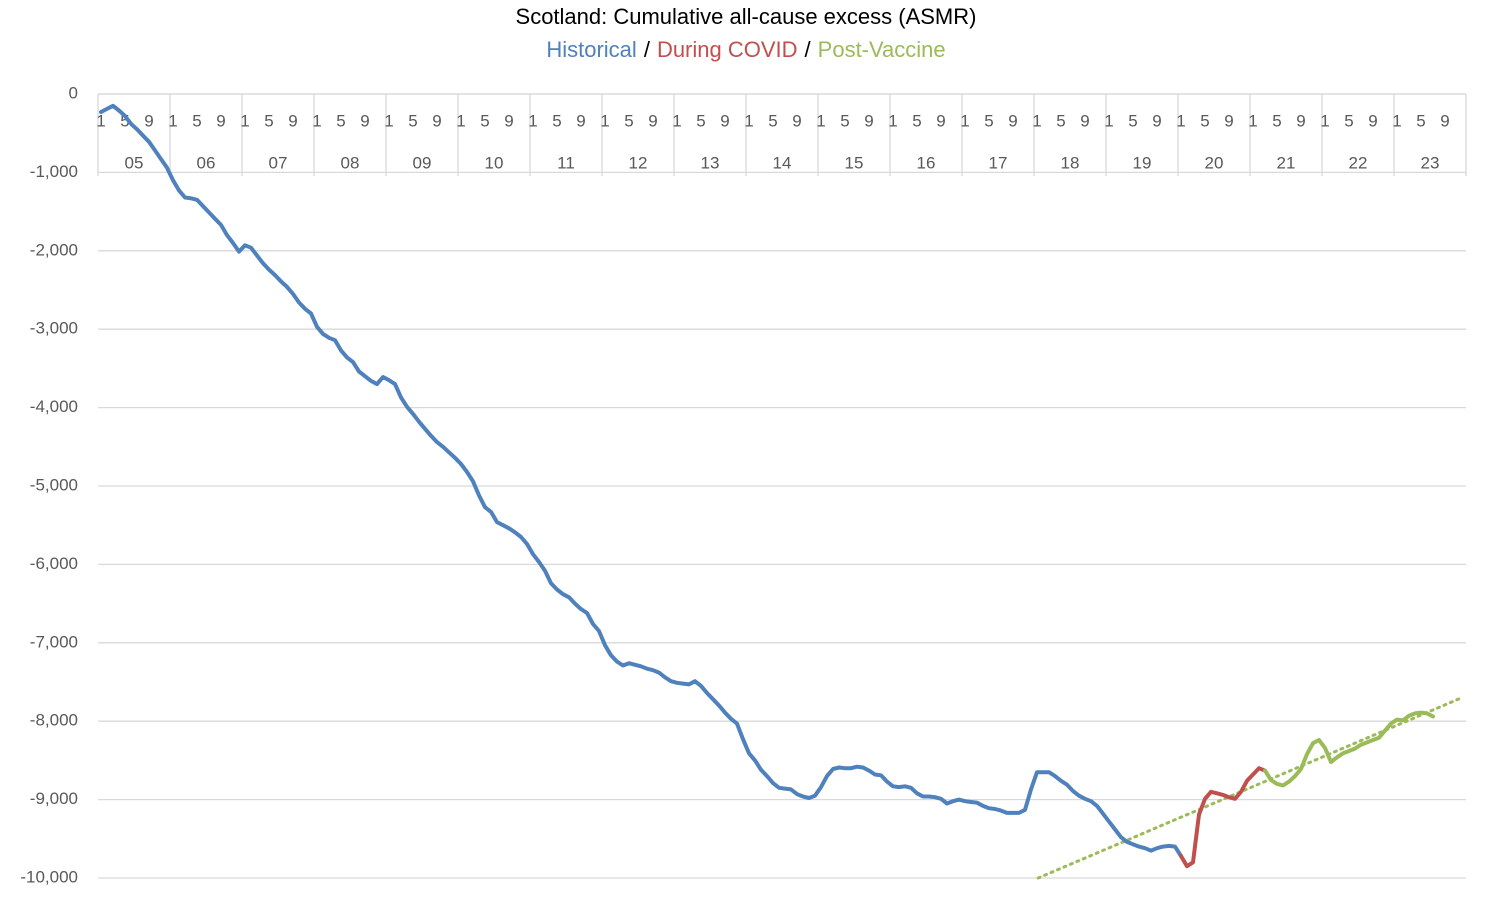  What do you see at coordinates (591, 49) in the screenshot?
I see `legend-entry: Historical` at bounding box center [591, 49].